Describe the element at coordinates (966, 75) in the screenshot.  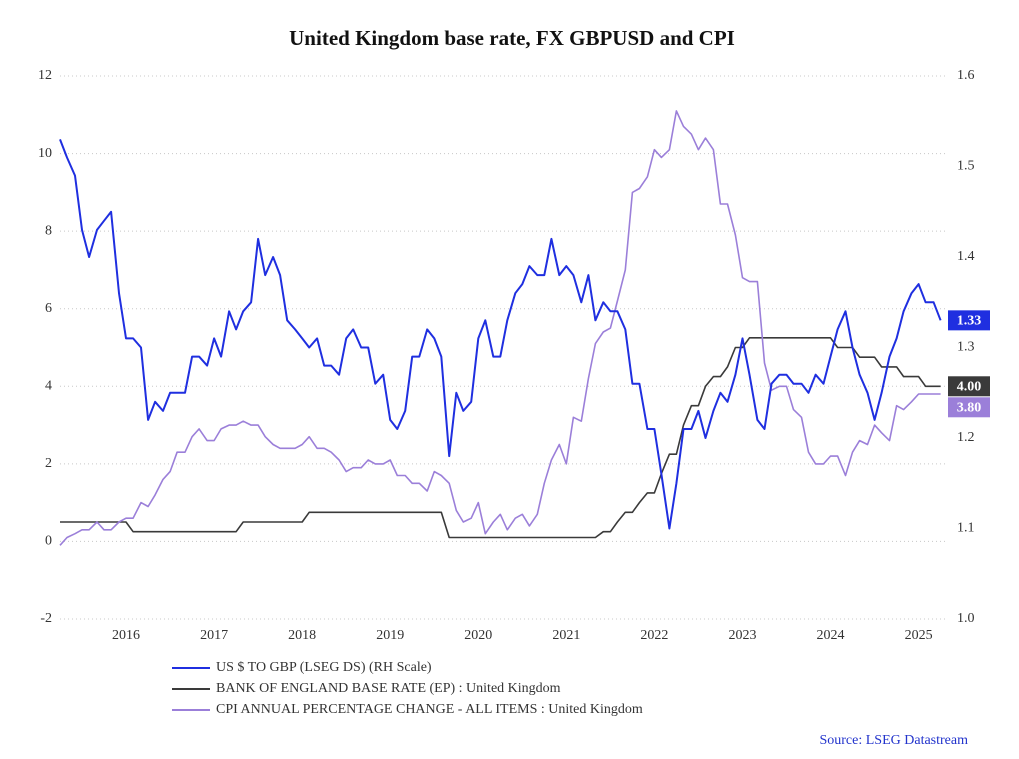
I see `y2-tick-label: 1.6` at that location.